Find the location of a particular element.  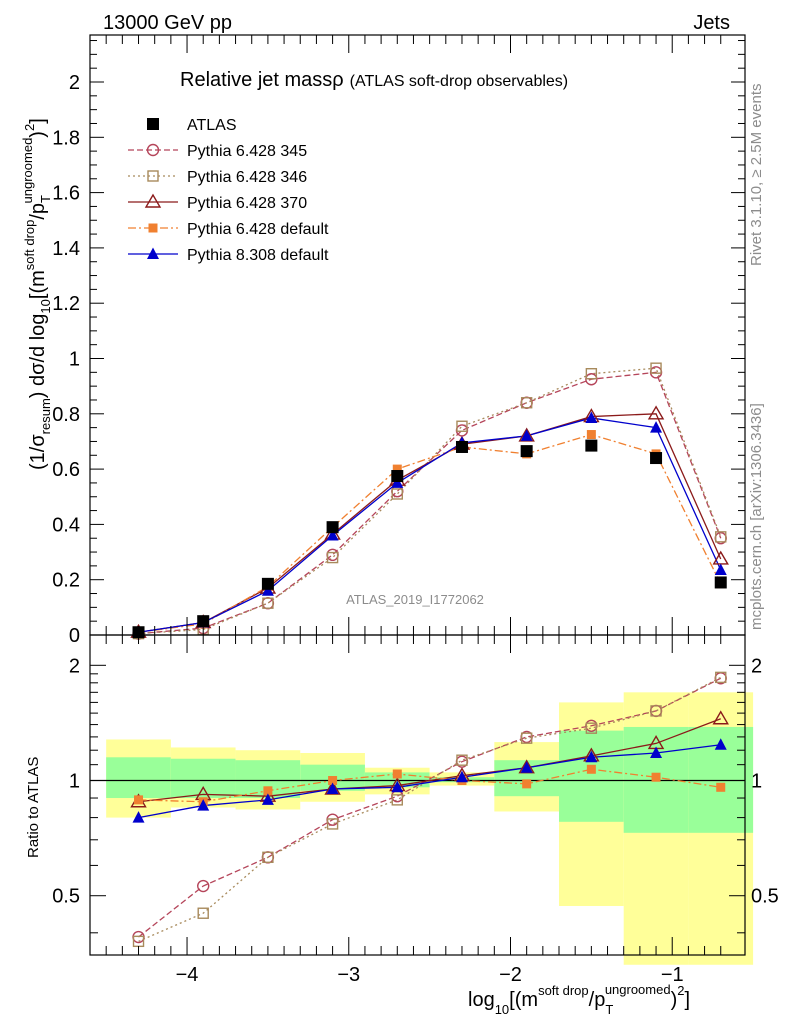

chart-title-main: Relative jet massρ is located at coordinates (262, 80).